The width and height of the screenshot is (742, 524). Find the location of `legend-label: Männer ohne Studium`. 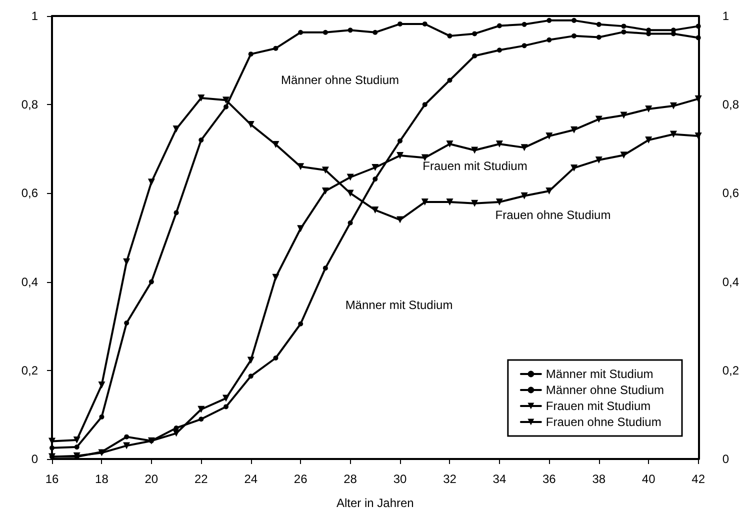

legend-label: Männer ohne Studium is located at coordinates (605, 390).